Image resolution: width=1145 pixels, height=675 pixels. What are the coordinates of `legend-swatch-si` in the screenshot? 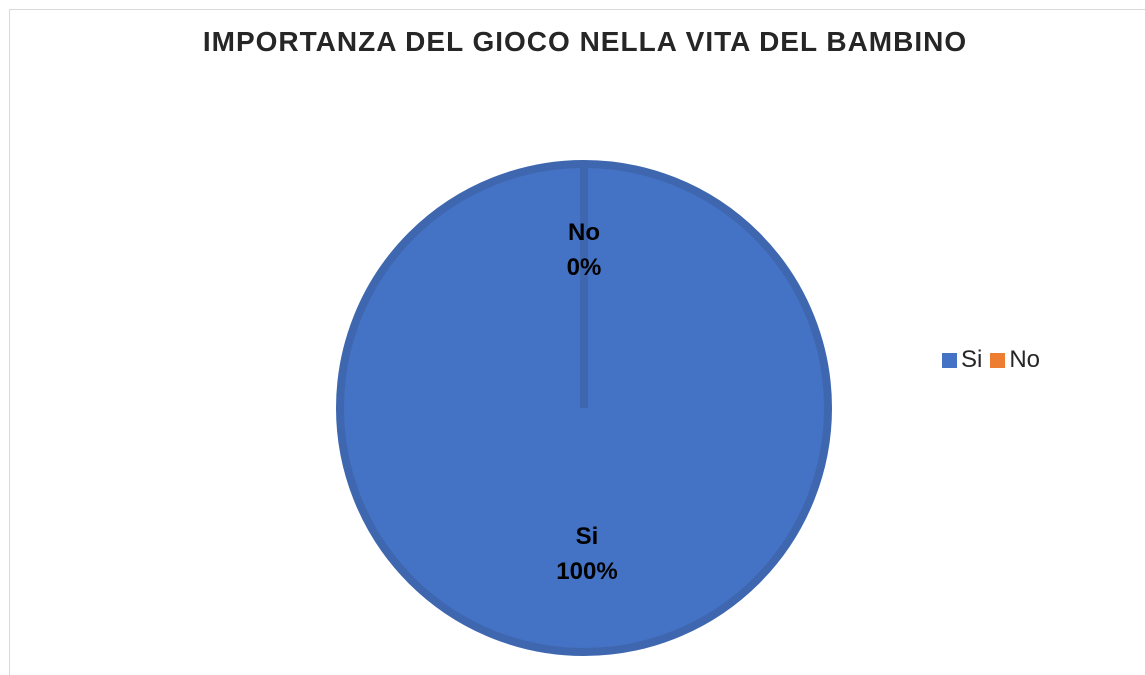 It's located at (949, 360).